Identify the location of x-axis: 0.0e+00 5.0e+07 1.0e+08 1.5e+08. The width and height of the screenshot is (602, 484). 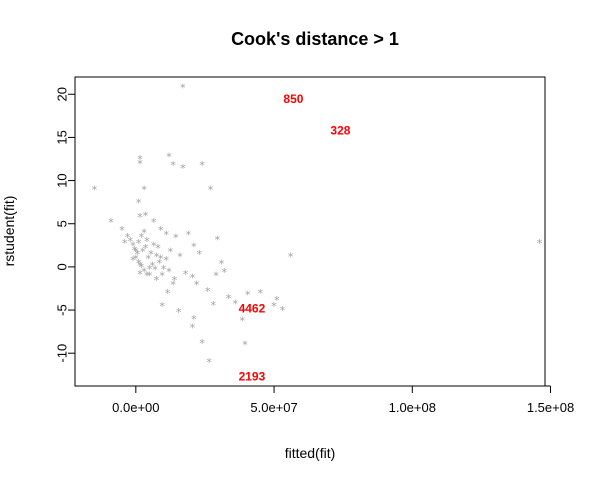
(343, 400).